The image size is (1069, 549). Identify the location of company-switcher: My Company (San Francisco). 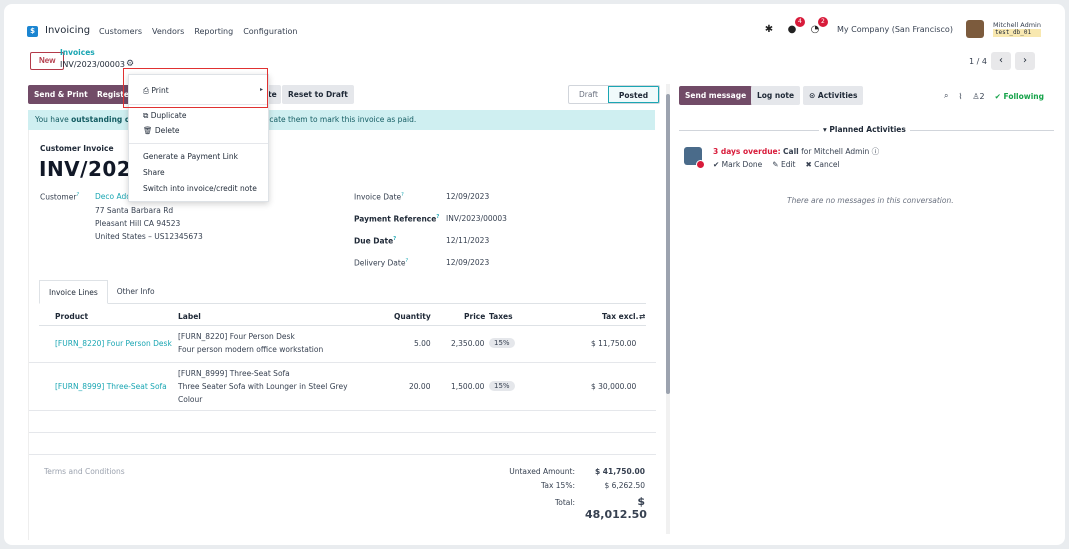
(894, 29).